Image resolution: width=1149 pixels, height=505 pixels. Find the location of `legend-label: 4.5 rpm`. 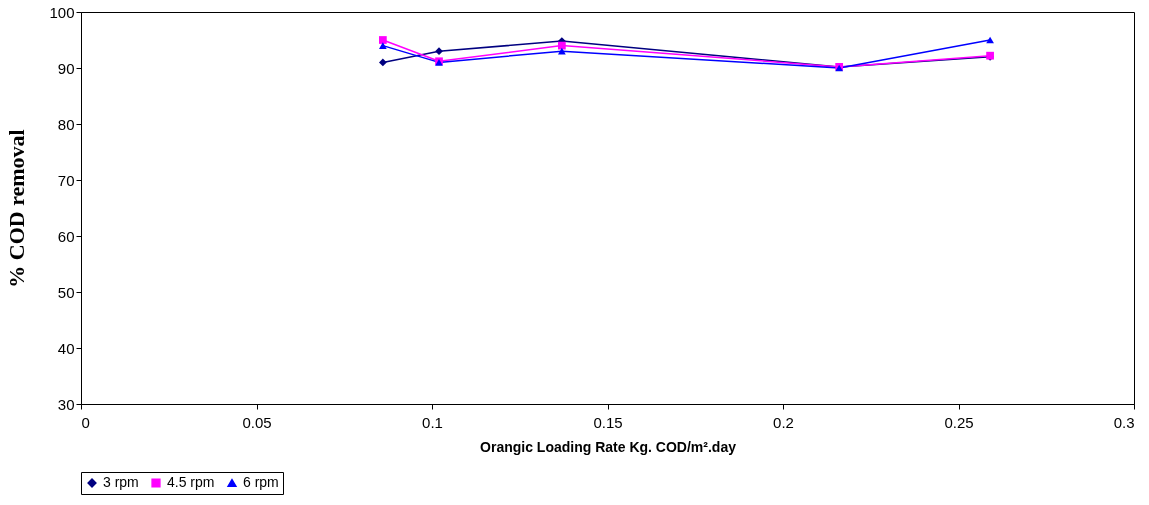

legend-label: 4.5 rpm is located at coordinates (191, 482).